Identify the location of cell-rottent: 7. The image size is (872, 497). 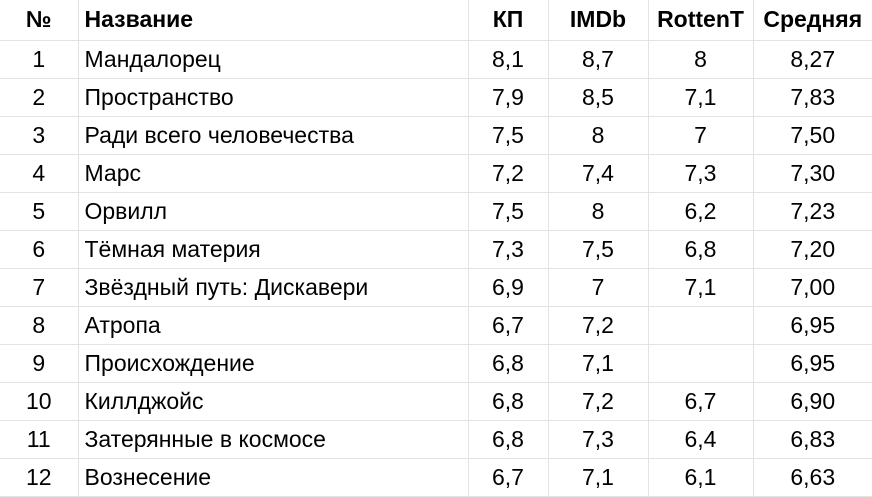
(701, 135).